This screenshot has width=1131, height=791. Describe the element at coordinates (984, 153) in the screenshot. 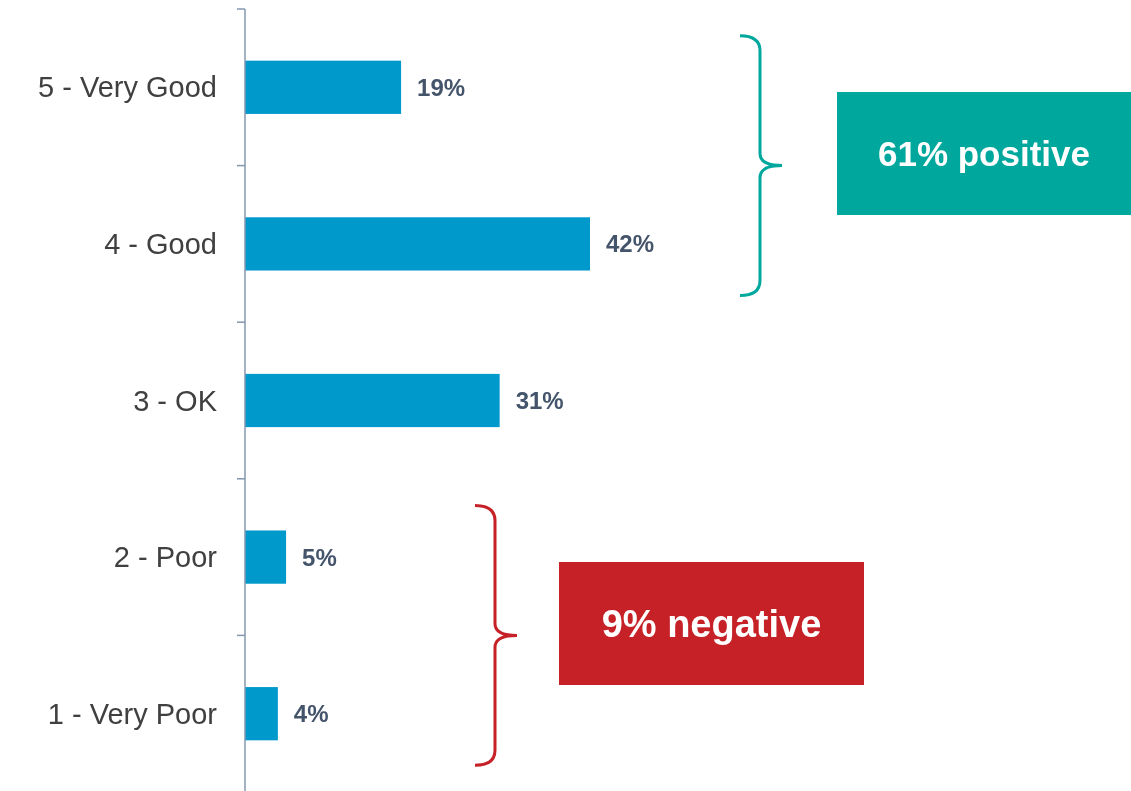

I see `text: 61% positive` at that location.